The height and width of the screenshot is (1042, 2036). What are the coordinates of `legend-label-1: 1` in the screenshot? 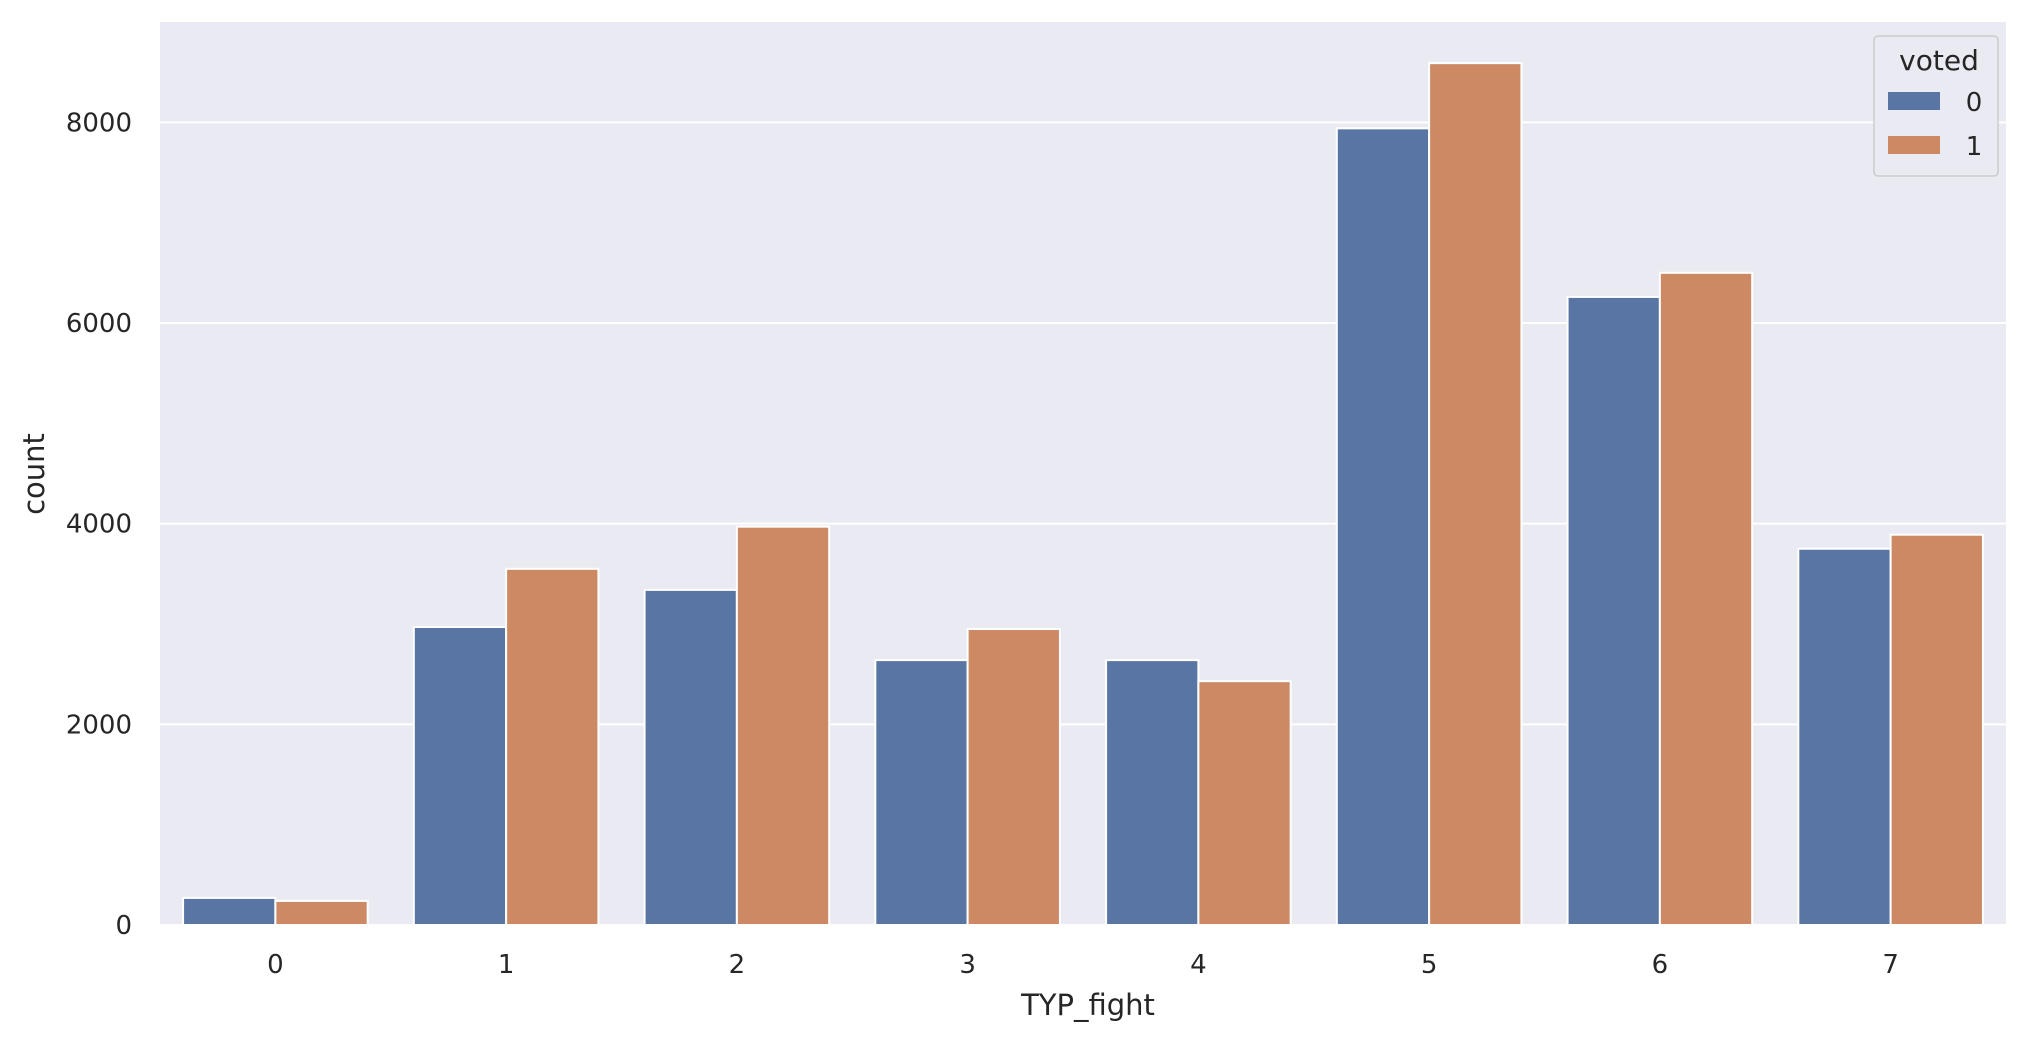 It's located at (1974, 147).